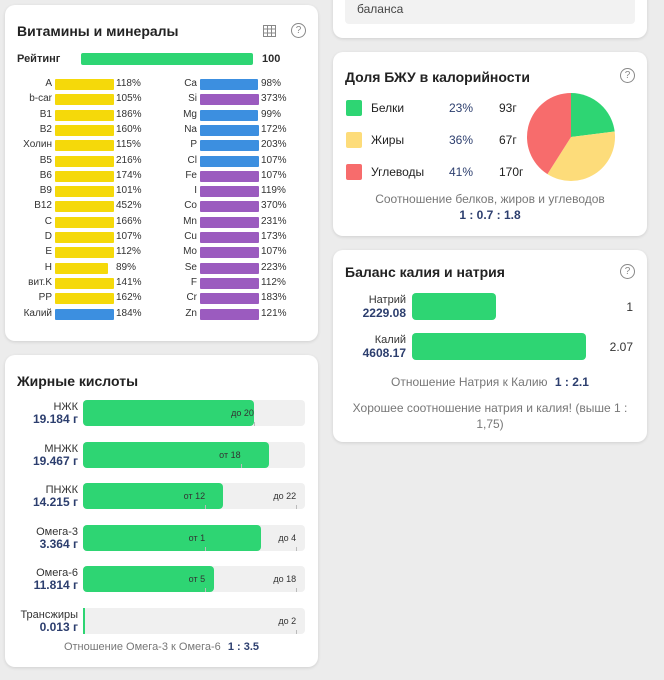 The width and height of the screenshot is (664, 680). I want to click on nutrient-percent: 223%, so click(274, 267).